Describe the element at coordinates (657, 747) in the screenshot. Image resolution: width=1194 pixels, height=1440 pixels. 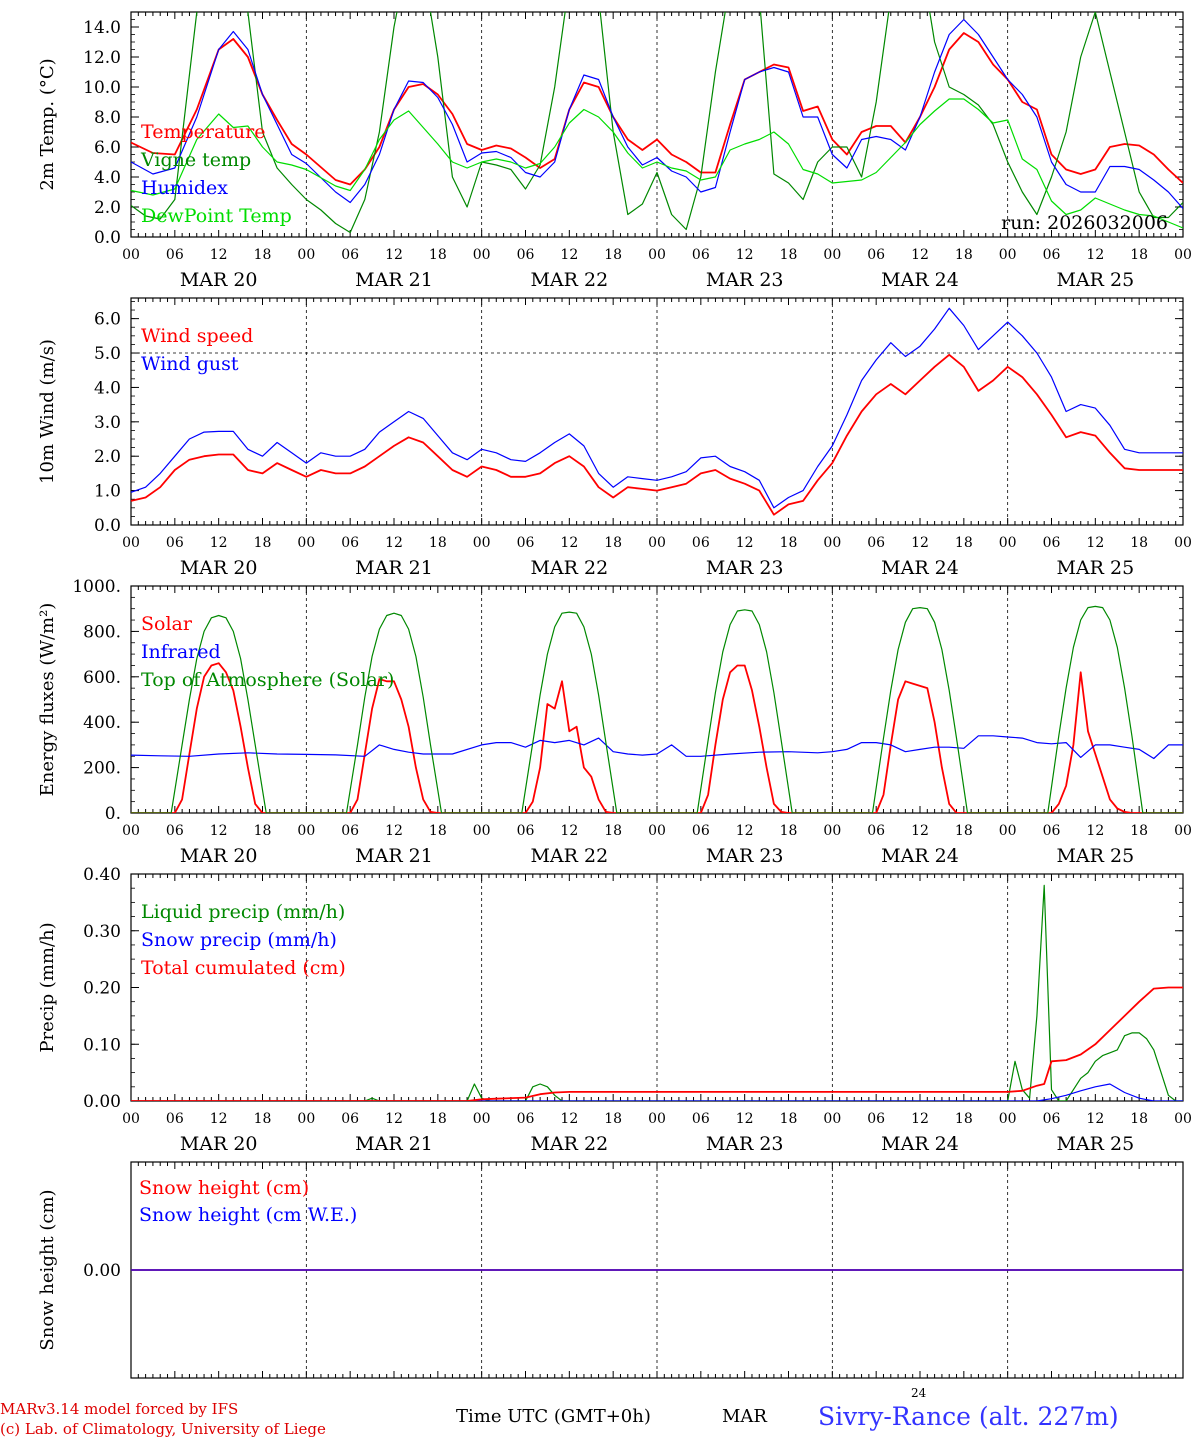
I see `series-line-infrared` at that location.